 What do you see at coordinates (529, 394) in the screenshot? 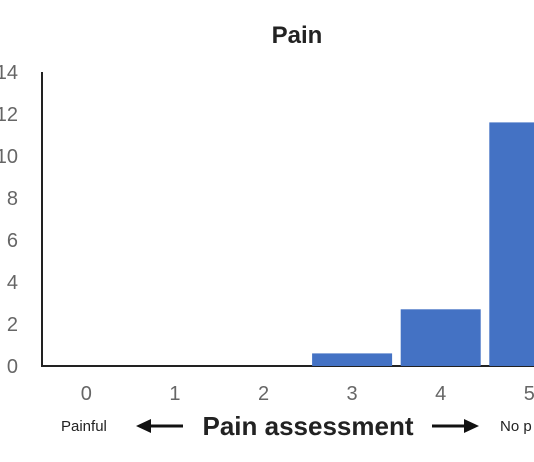
I see `x-tick-label: 5` at bounding box center [529, 394].